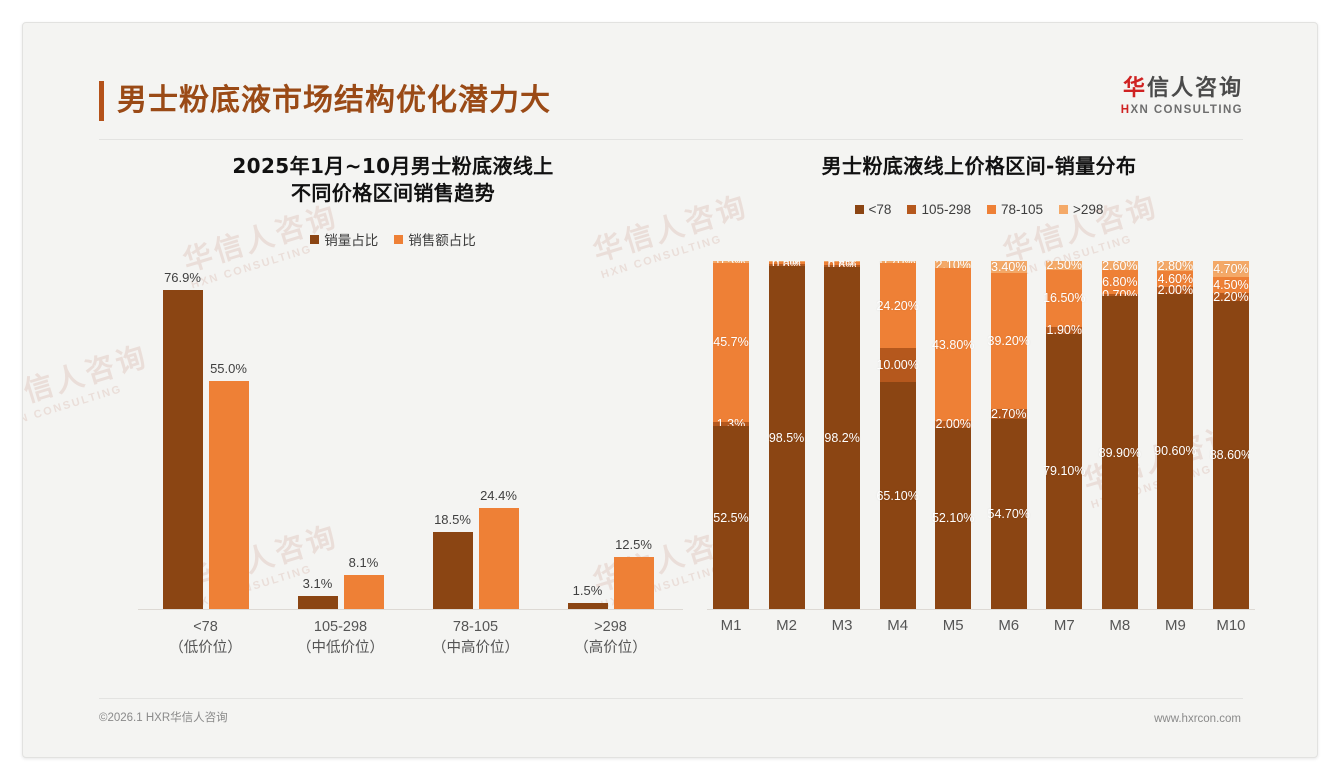 This screenshot has height=780, width=1340. Describe the element at coordinates (1064, 298) in the screenshot. I see `stacked-bar-segment: 16.50%` at that location.